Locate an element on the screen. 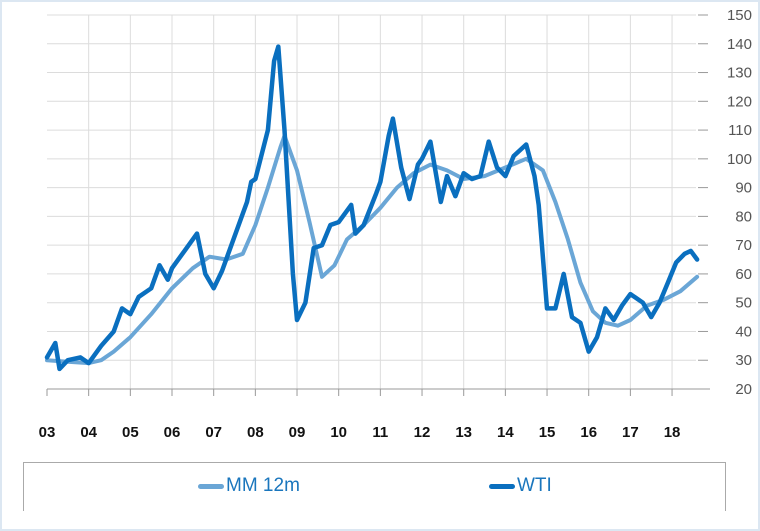 Image resolution: width=760 pixels, height=531 pixels. x-tick-label: 13 is located at coordinates (463, 432).